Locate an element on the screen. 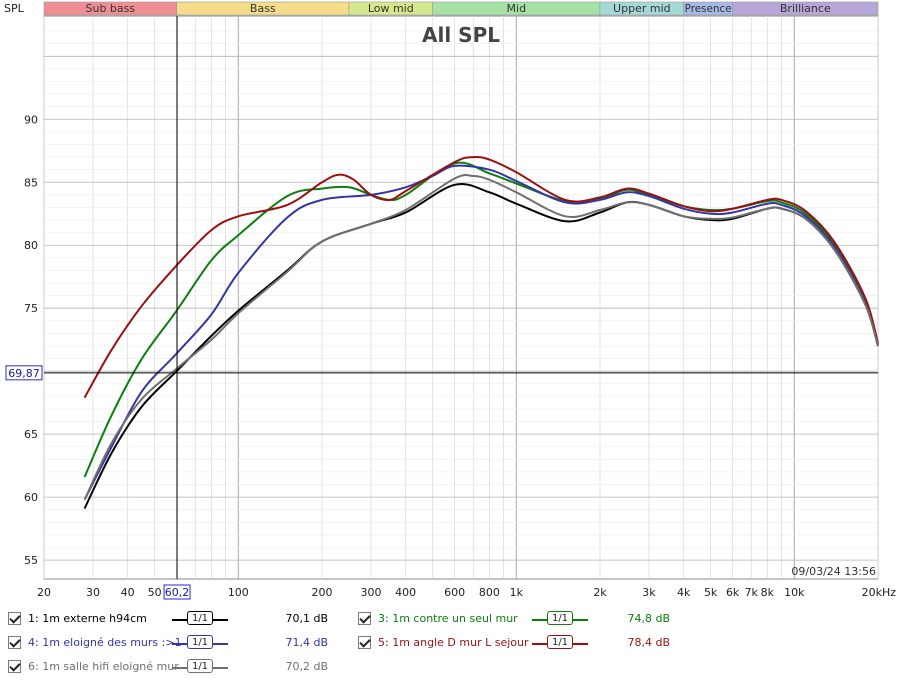 The image size is (900, 681). series-4-checkbox is located at coordinates (14, 642).